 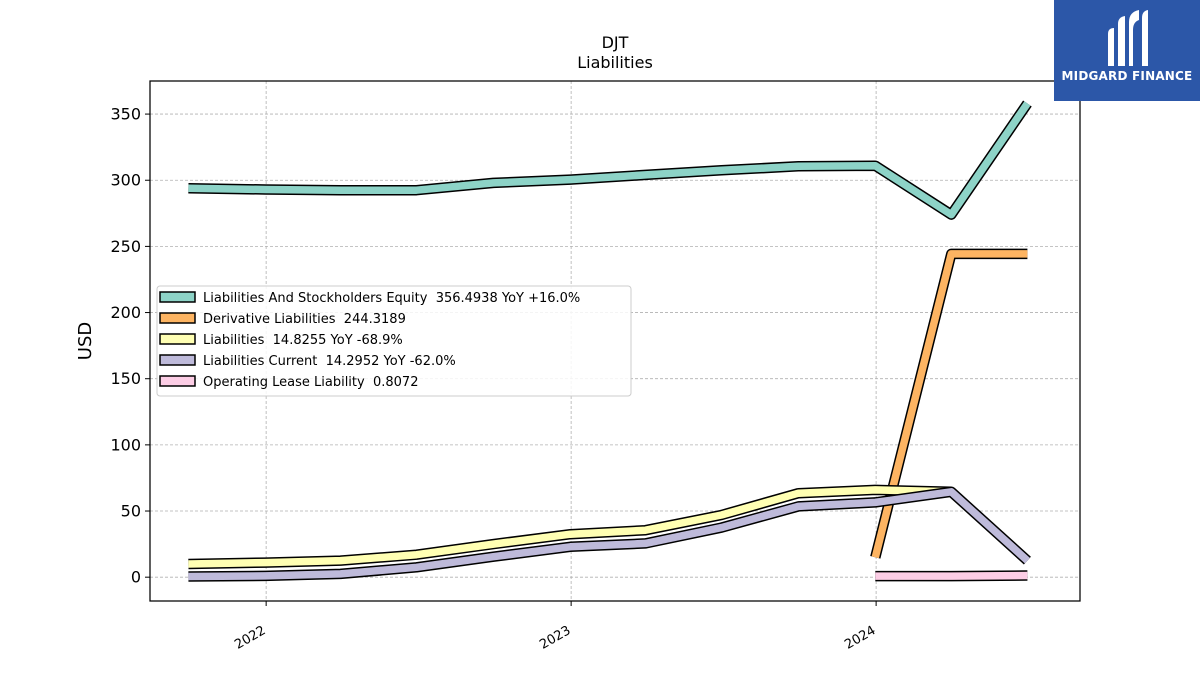 What do you see at coordinates (570, 527) in the screenshot?
I see `series-line-liabilities` at bounding box center [570, 527].